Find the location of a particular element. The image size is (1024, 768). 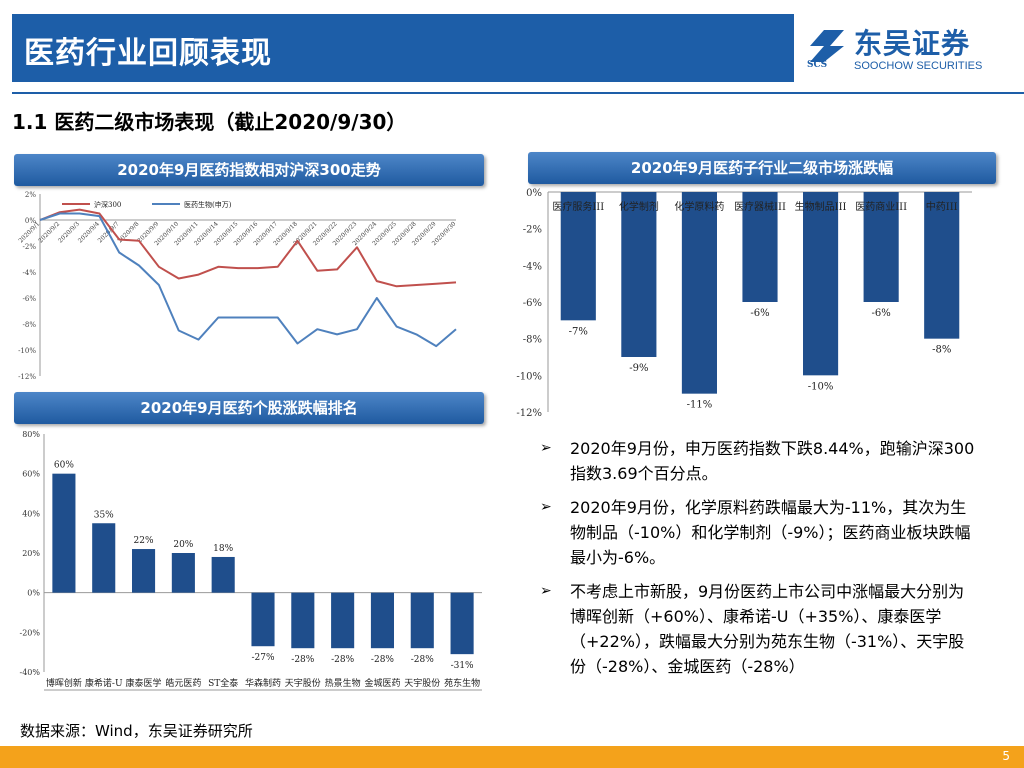

data-label: -11% is located at coordinates (700, 405).